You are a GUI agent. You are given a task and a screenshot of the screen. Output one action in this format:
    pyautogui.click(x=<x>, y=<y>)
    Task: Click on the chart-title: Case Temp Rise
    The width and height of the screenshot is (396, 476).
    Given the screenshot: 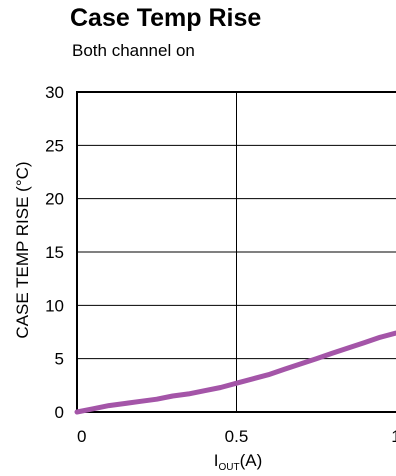 What is the action you would take?
    pyautogui.click(x=166, y=18)
    